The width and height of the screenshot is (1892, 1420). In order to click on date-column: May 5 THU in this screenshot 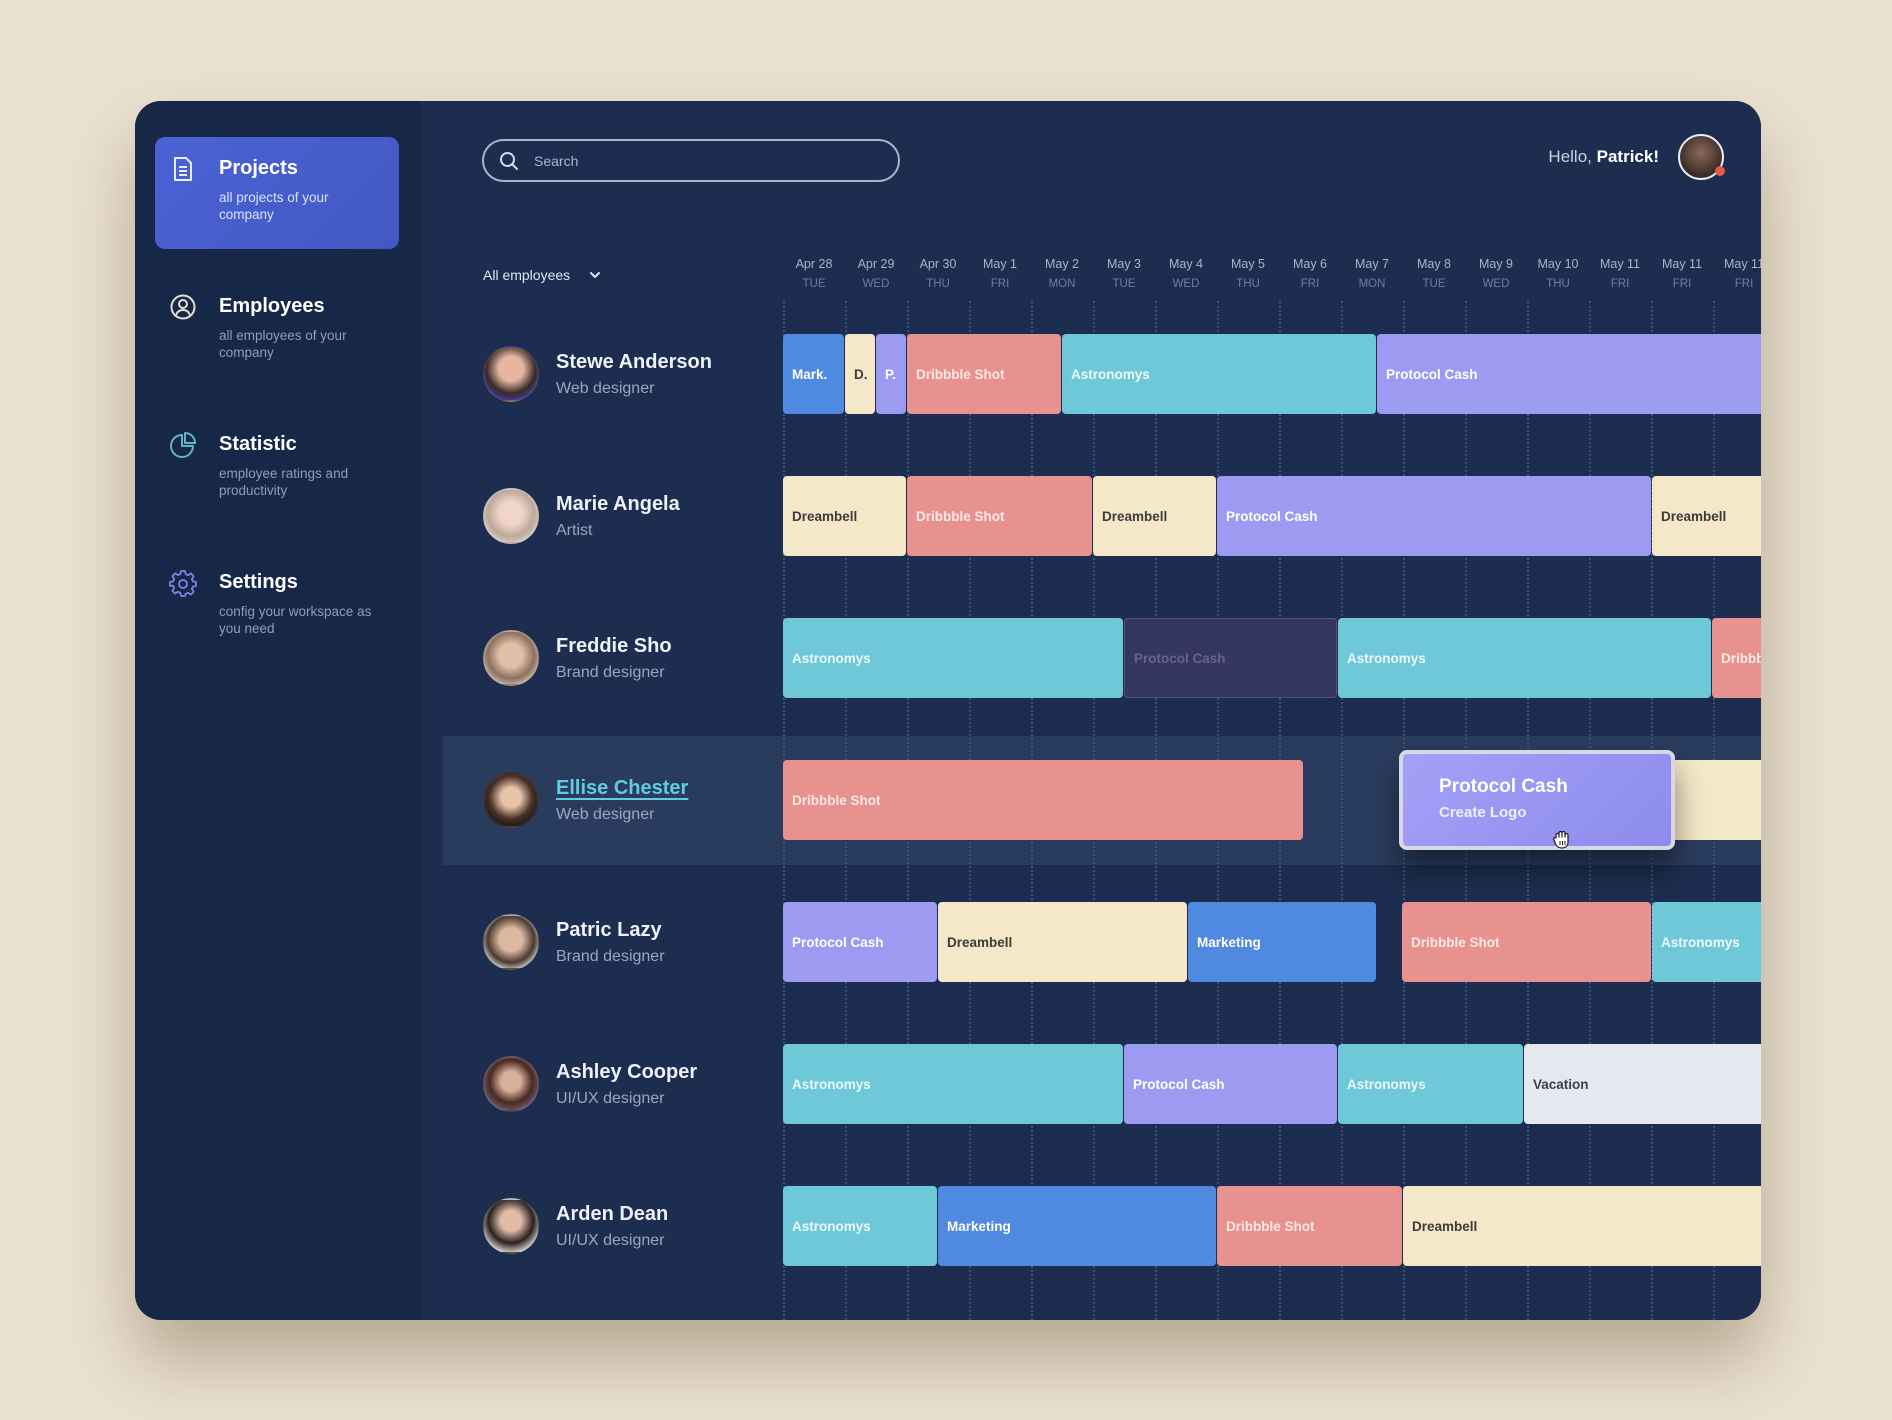, I will do `click(1248, 273)`.